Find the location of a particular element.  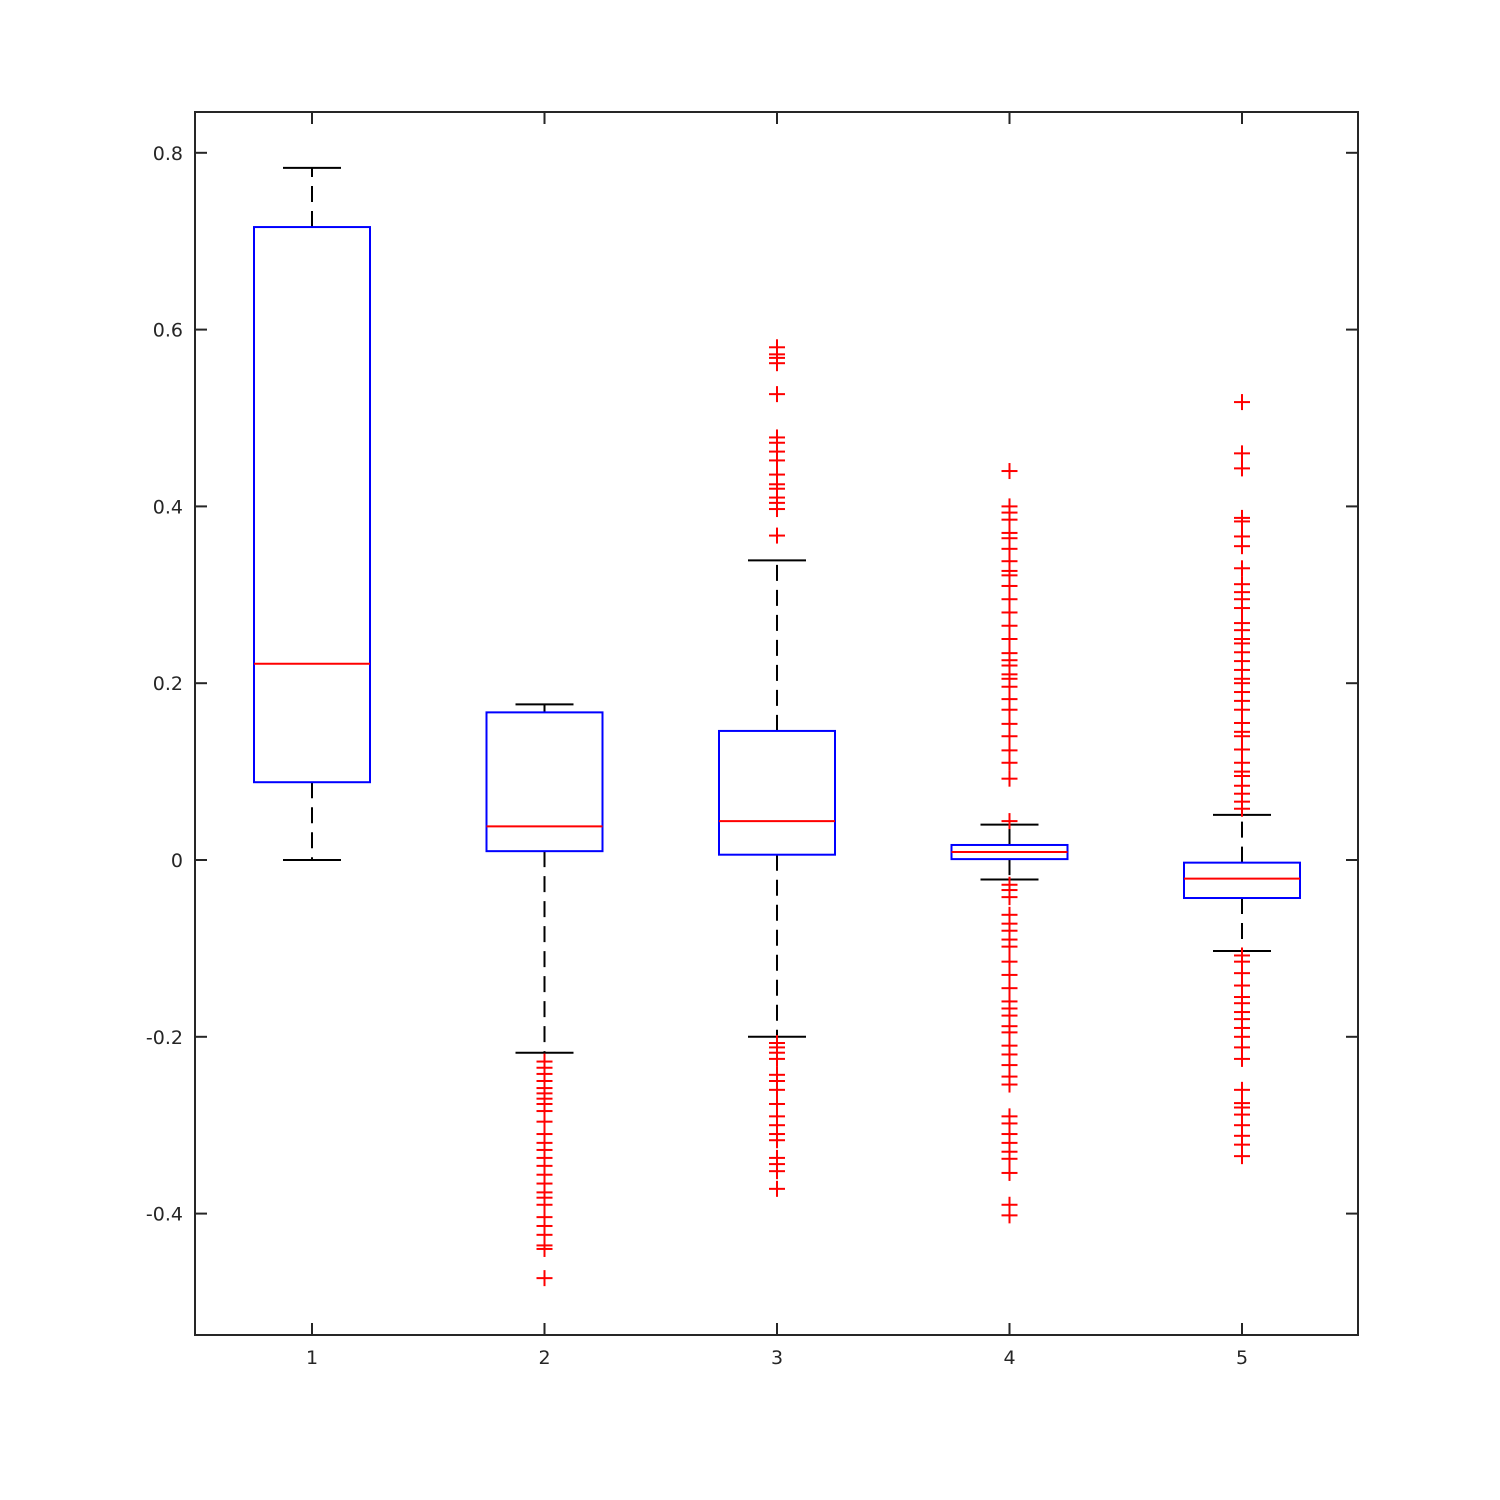

x-tick-label: 2 is located at coordinates (544, 1358).